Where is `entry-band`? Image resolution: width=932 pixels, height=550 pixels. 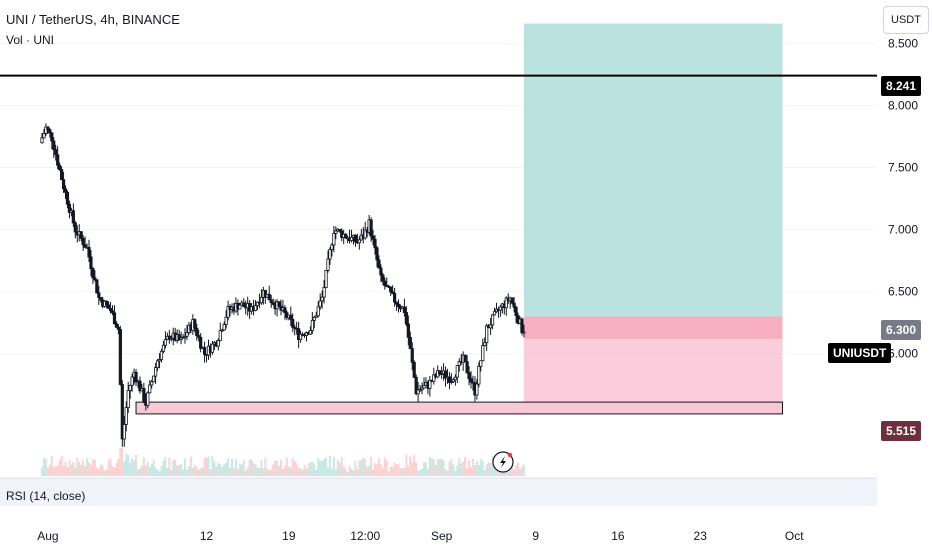 entry-band is located at coordinates (653, 327).